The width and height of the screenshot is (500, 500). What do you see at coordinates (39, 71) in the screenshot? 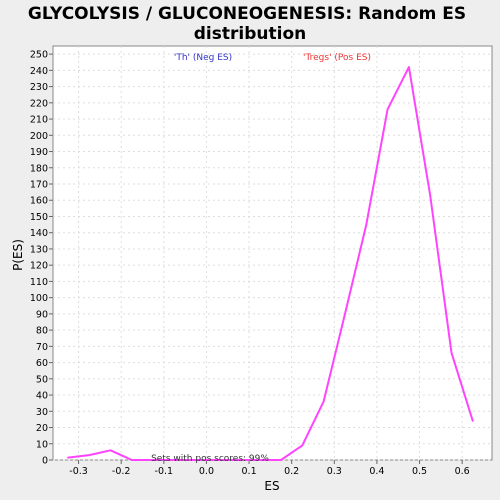
I see `y-tick-label: 240` at bounding box center [39, 71].